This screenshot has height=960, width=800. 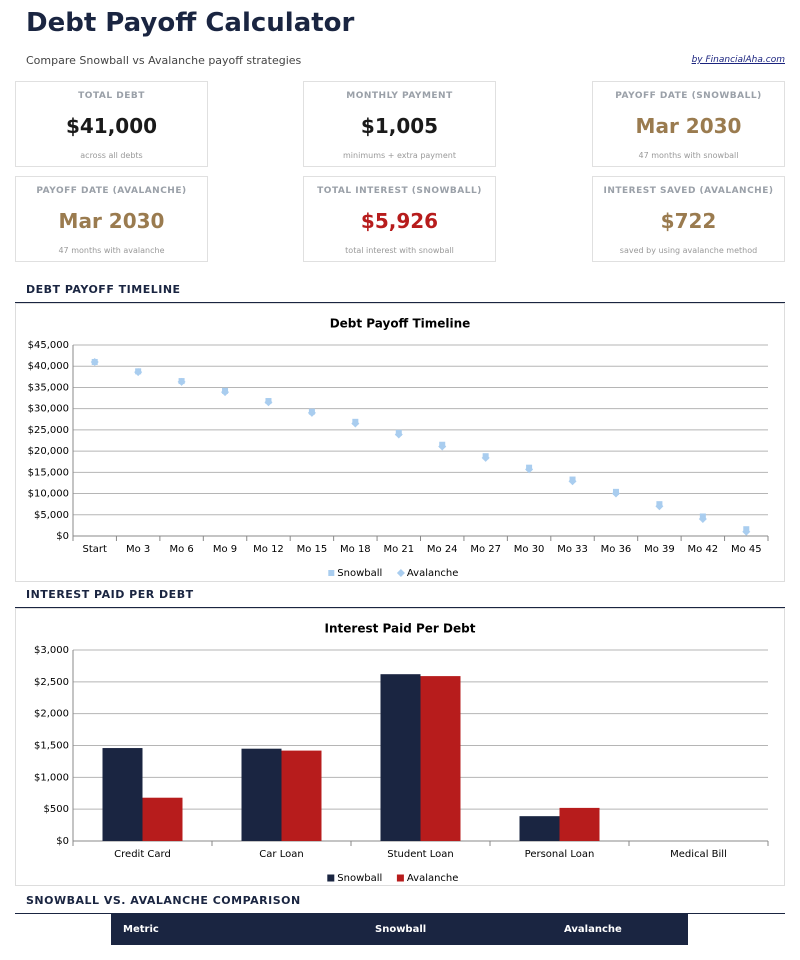 What do you see at coordinates (420, 854) in the screenshot?
I see `x-tick-label: Student Loan` at bounding box center [420, 854].